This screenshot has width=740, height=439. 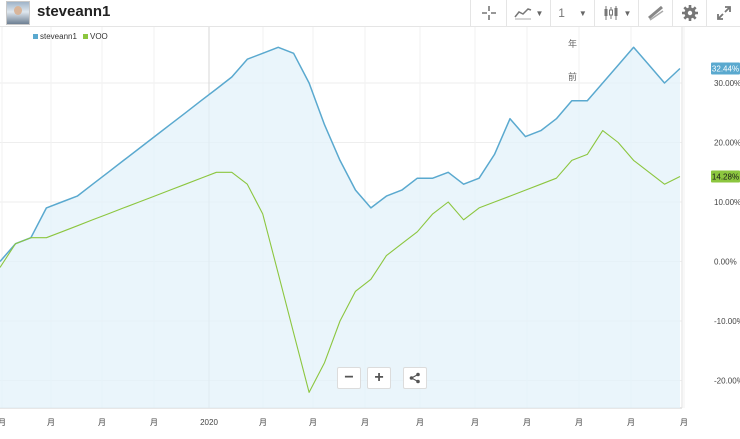 I want to click on draw-icon, so click(x=655, y=13).